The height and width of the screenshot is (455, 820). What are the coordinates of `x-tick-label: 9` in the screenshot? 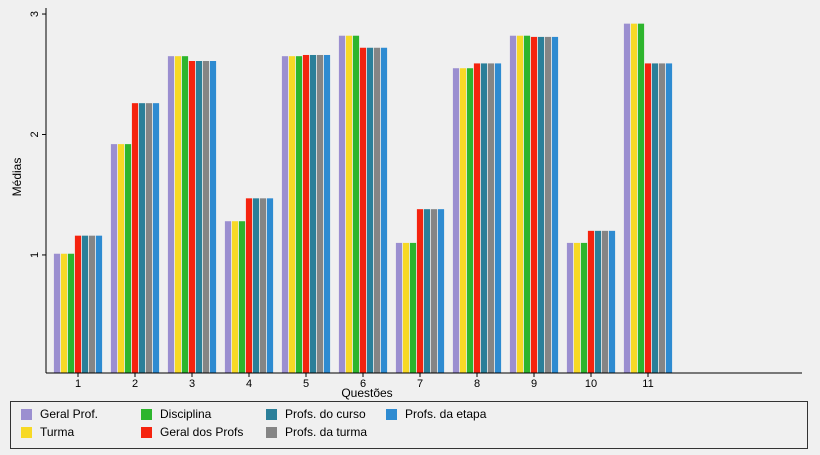 It's located at (534, 384).